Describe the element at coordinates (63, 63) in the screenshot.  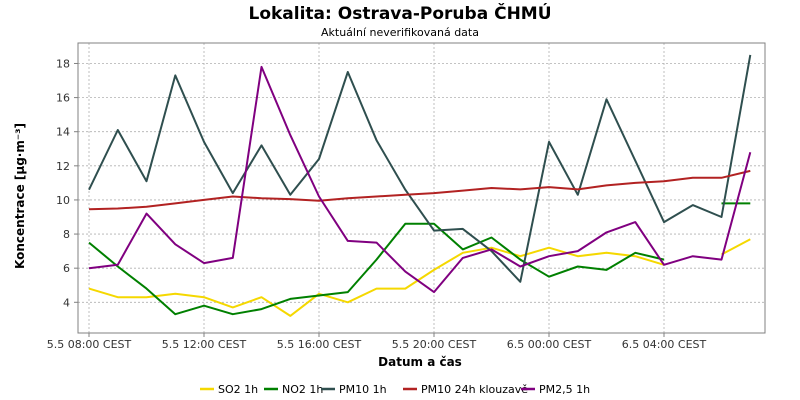
I see `y-tick-label: 18` at that location.